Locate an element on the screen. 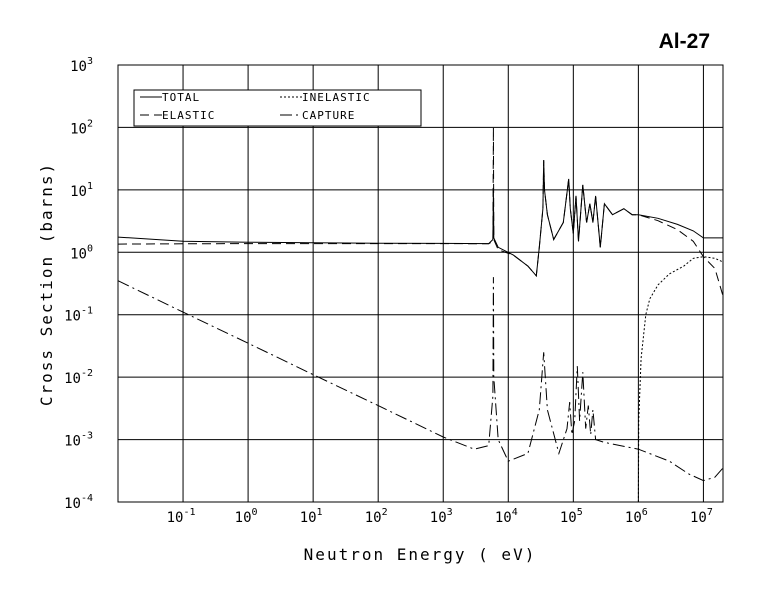 The width and height of the screenshot is (778, 593). series-line-inelastic is located at coordinates (680, 379).